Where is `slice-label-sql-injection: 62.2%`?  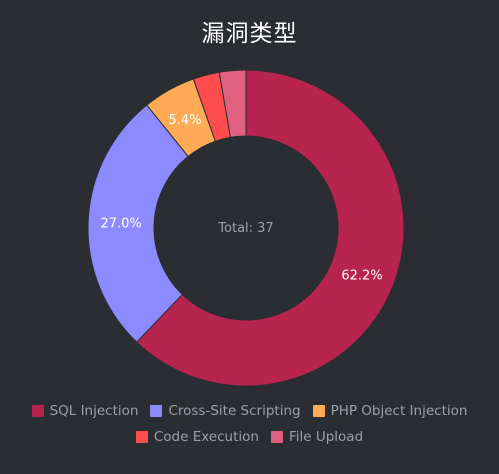 slice-label-sql-injection: 62.2% is located at coordinates (361, 276).